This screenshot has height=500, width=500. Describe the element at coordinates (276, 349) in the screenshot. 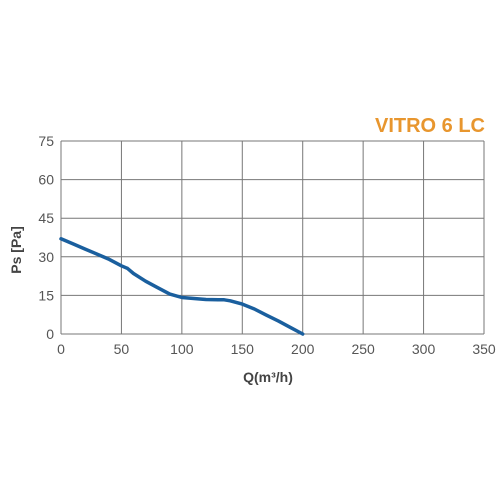

I see `x-tick-labels: 0 50 100 150 200 250 300 350` at that location.